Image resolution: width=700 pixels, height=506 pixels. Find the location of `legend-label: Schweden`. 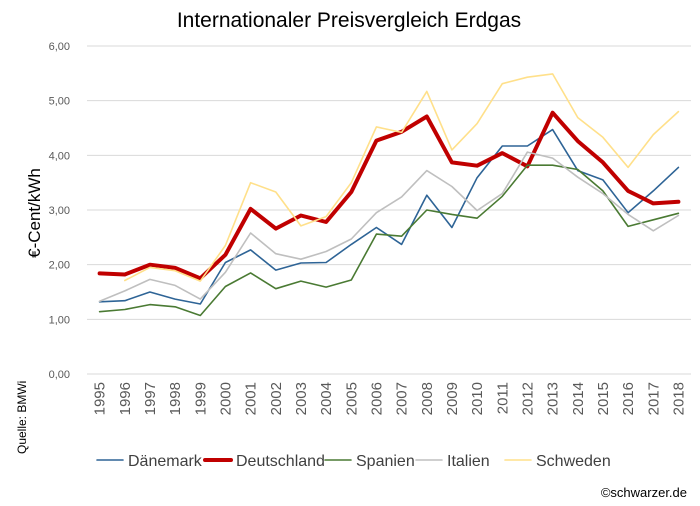

legend-label: Schweden is located at coordinates (573, 461).